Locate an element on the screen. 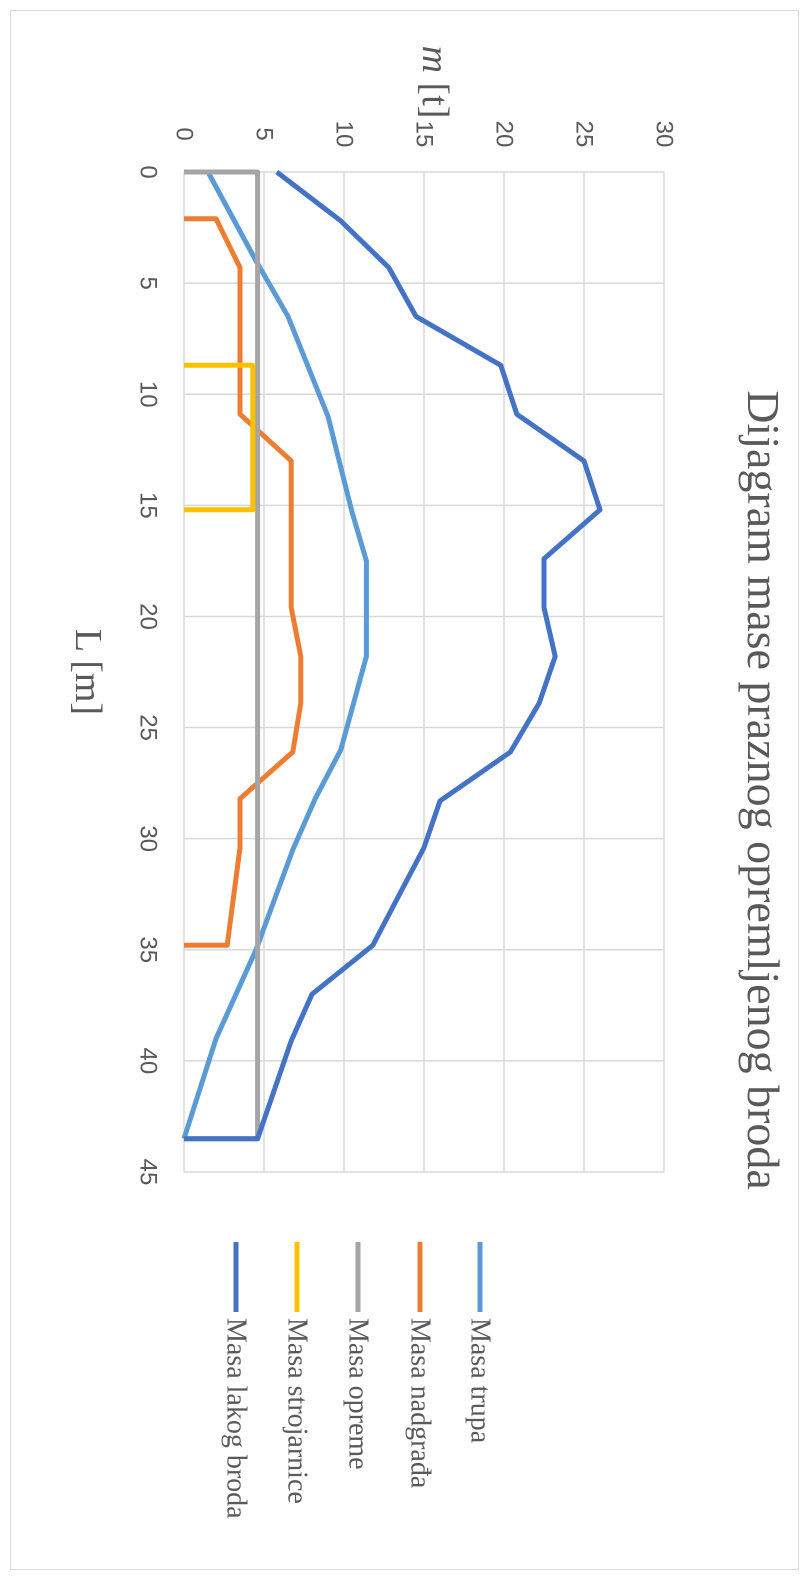 The width and height of the screenshot is (807, 1577). legend-label-5: Masa lakog broda is located at coordinates (236, 1418).